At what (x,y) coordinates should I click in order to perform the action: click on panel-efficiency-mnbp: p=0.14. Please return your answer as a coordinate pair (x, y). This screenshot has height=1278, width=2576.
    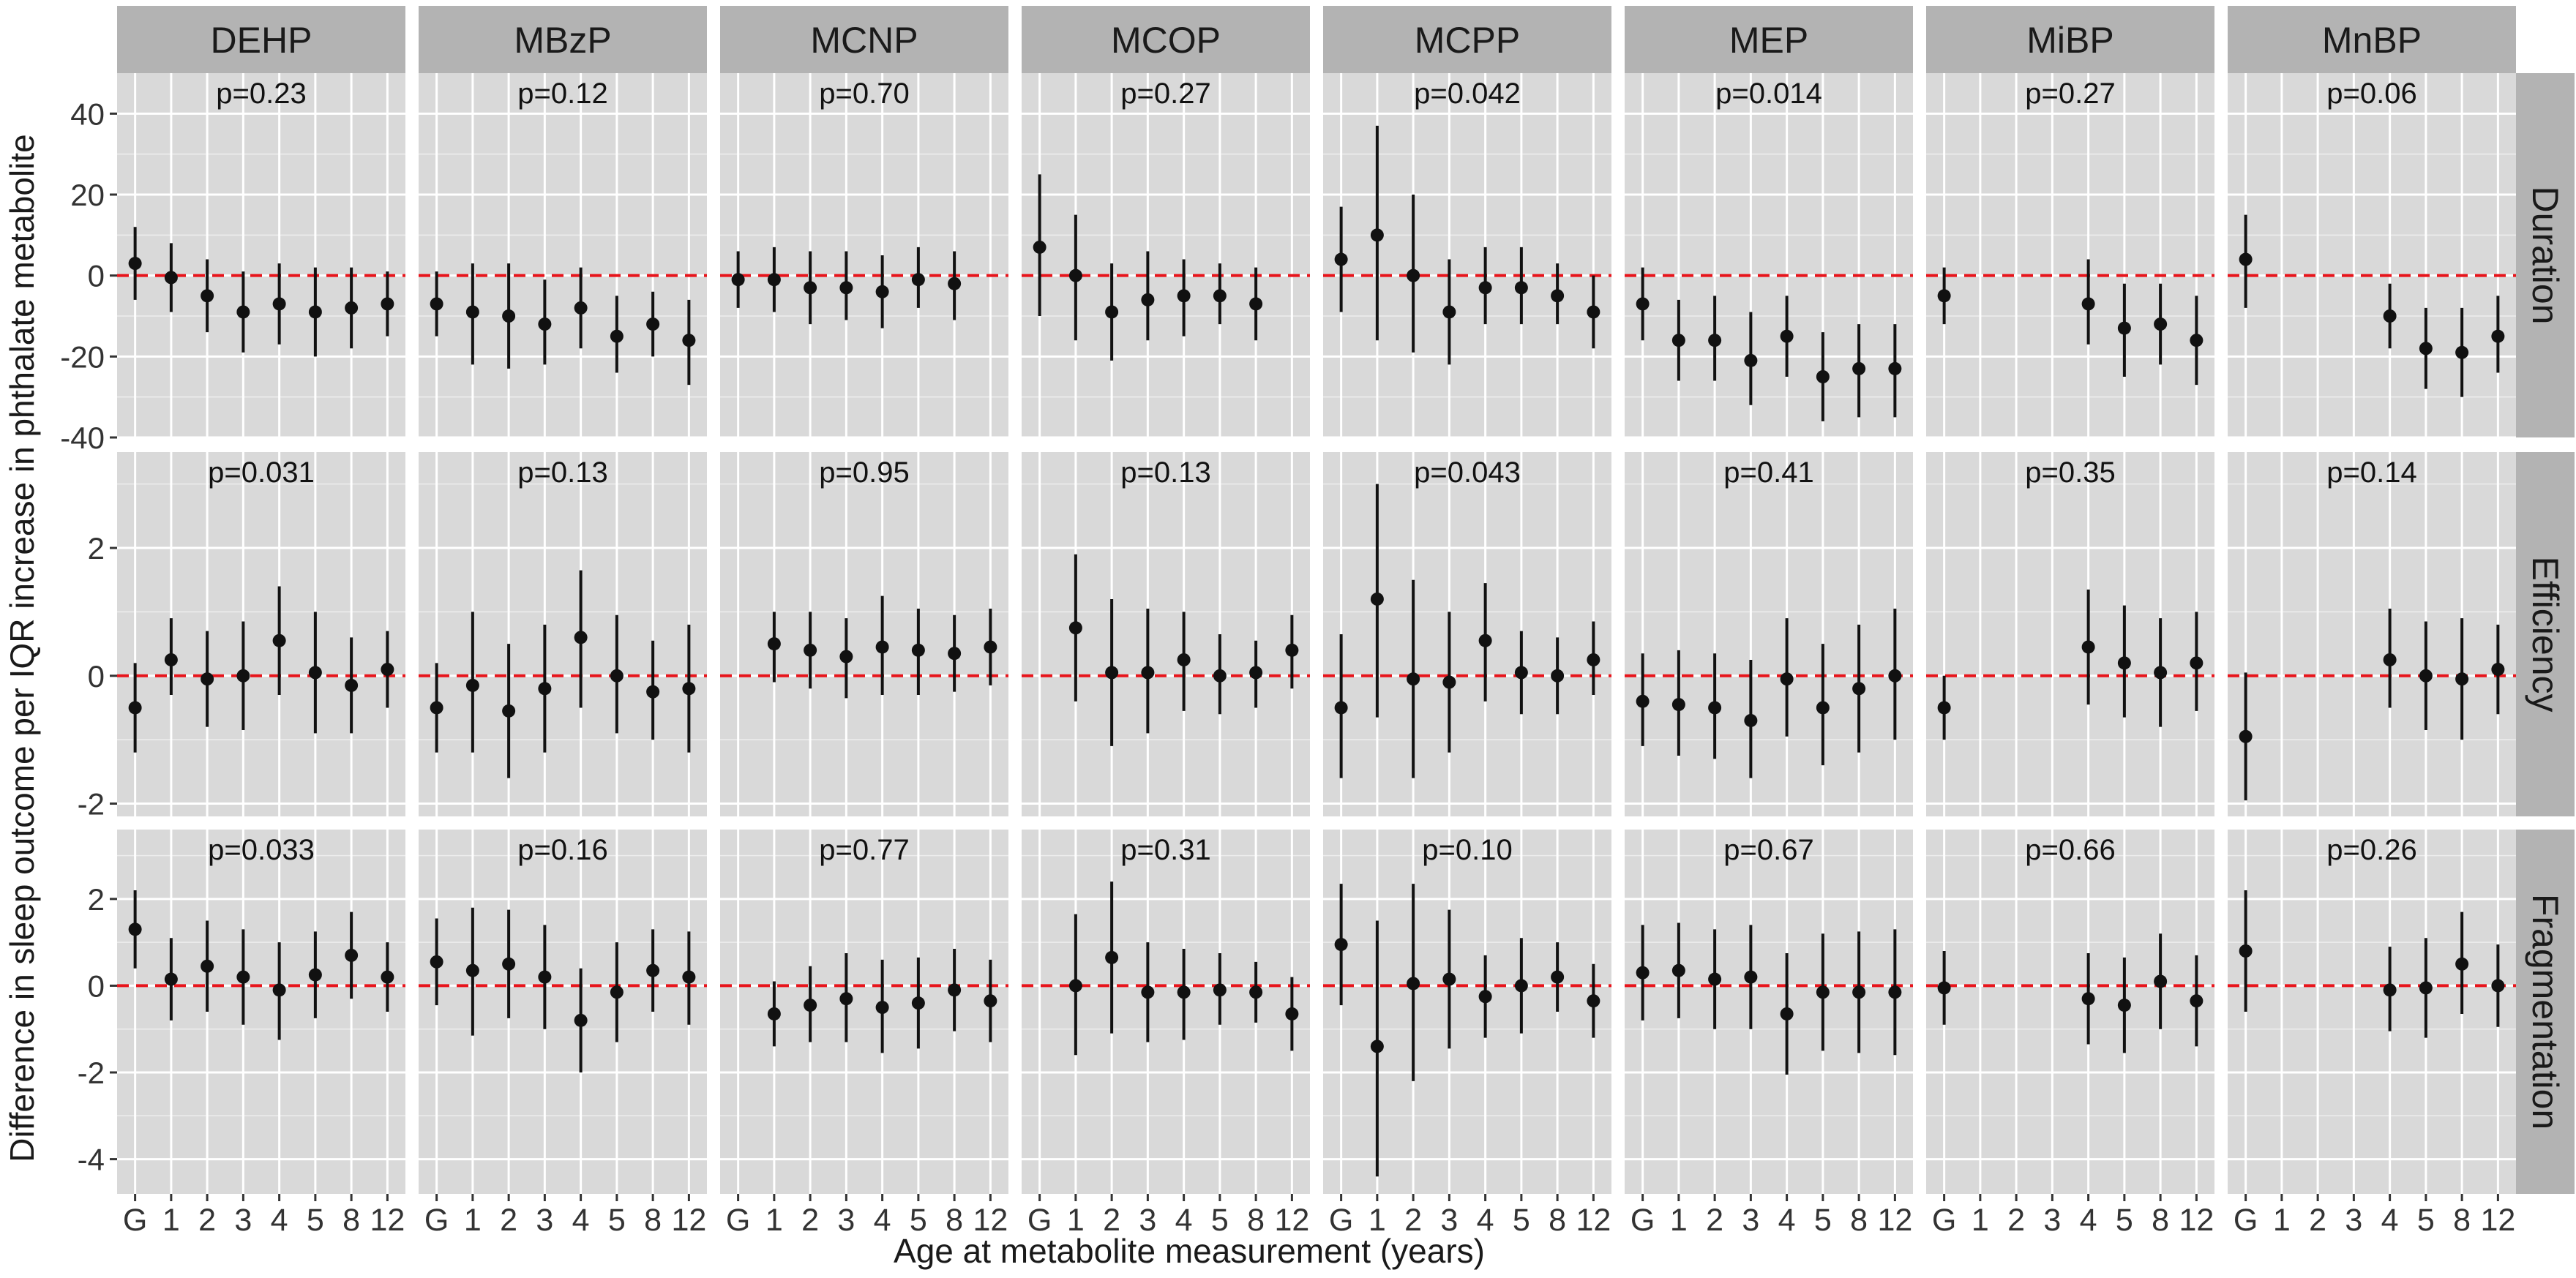
    Looking at the image, I should click on (2372, 634).